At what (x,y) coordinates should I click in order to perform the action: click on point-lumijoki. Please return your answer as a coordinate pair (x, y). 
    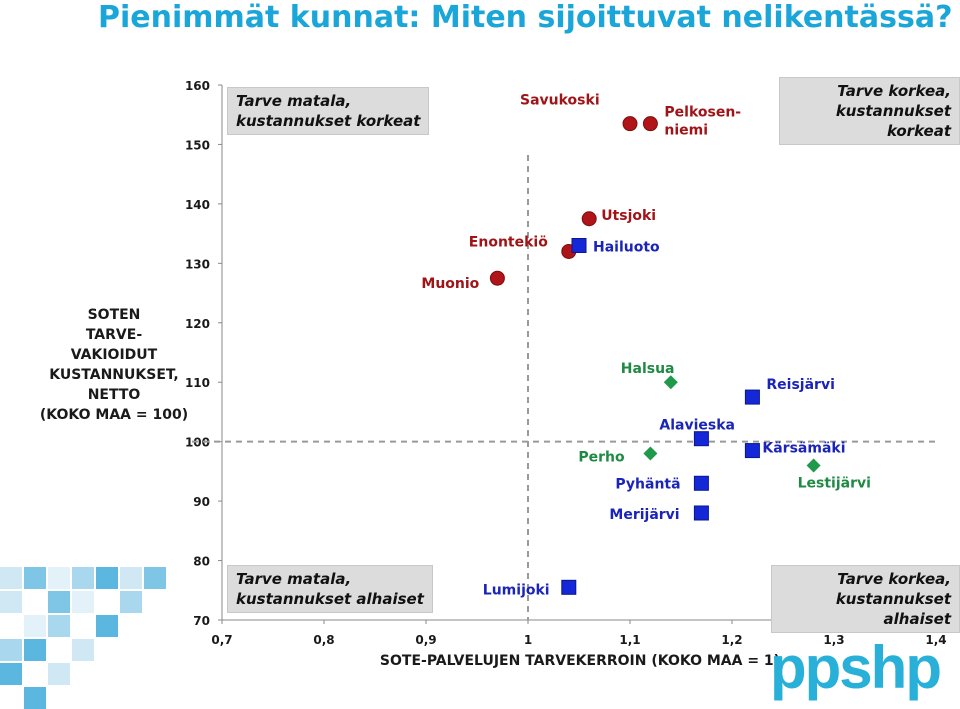
    Looking at the image, I should click on (569, 587).